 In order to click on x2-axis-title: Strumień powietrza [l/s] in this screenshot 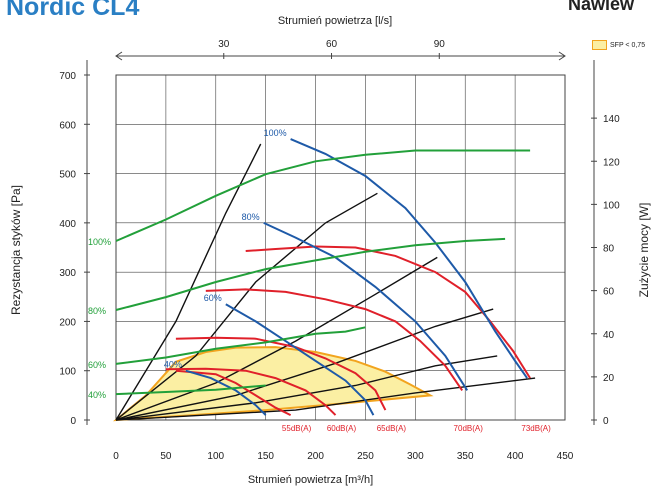, I will do `click(335, 21)`.